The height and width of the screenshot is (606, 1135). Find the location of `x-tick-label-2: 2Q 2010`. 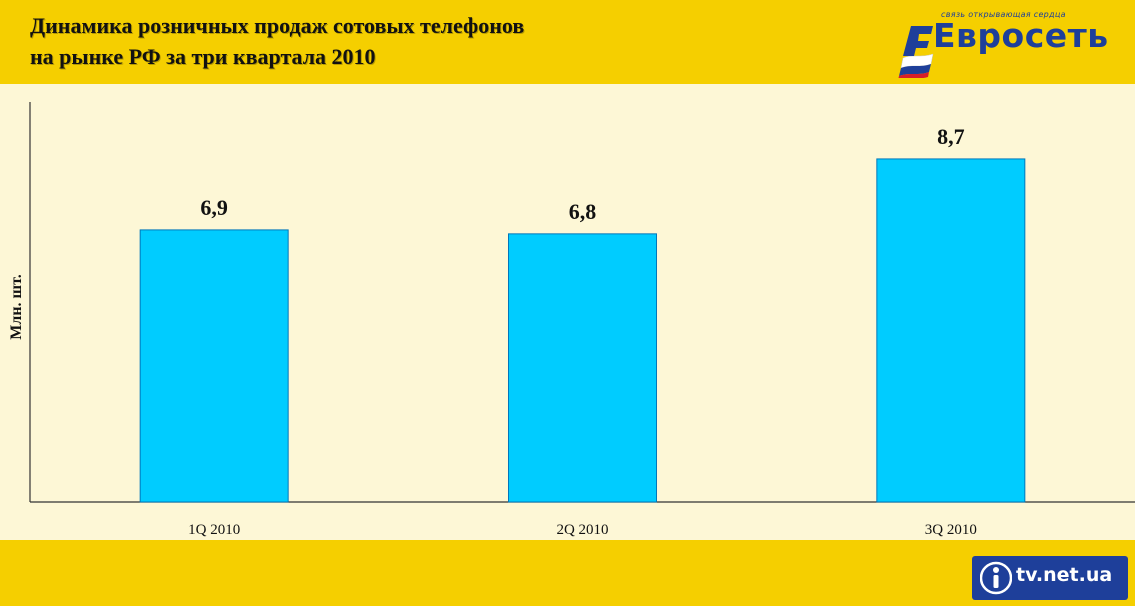

x-tick-label-2: 2Q 2010 is located at coordinates (582, 530).